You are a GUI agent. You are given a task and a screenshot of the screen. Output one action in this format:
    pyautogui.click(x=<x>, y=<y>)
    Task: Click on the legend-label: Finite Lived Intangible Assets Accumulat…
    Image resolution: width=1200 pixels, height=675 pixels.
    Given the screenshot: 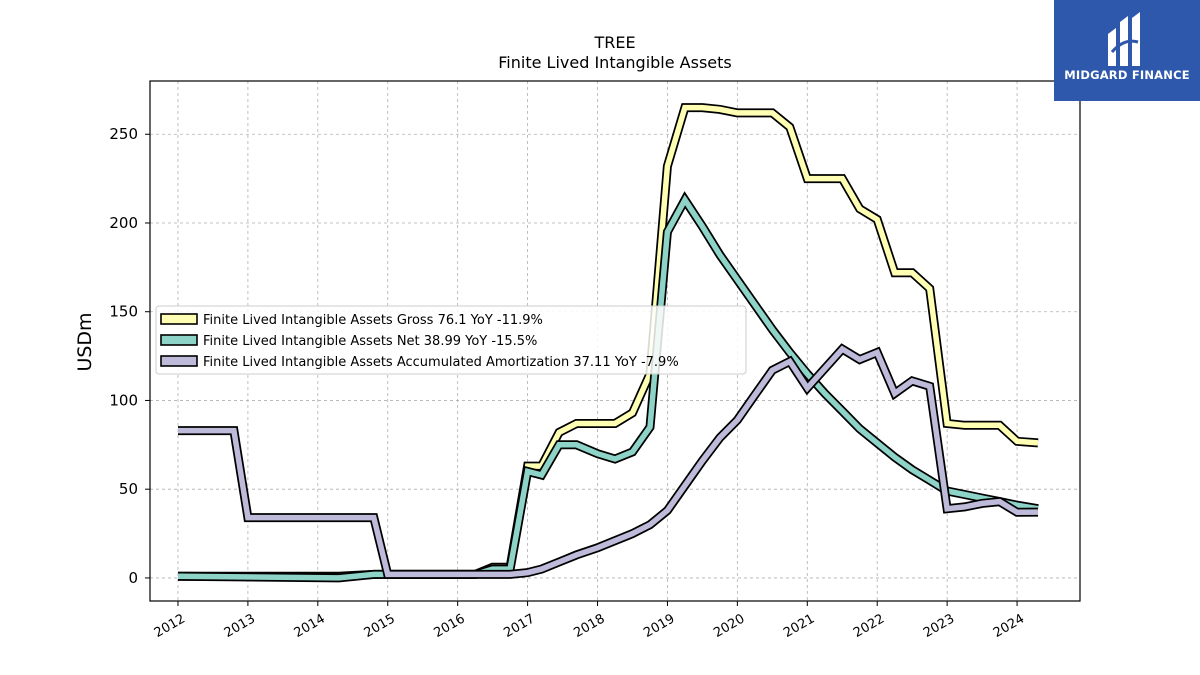 What is the action you would take?
    pyautogui.click(x=441, y=362)
    